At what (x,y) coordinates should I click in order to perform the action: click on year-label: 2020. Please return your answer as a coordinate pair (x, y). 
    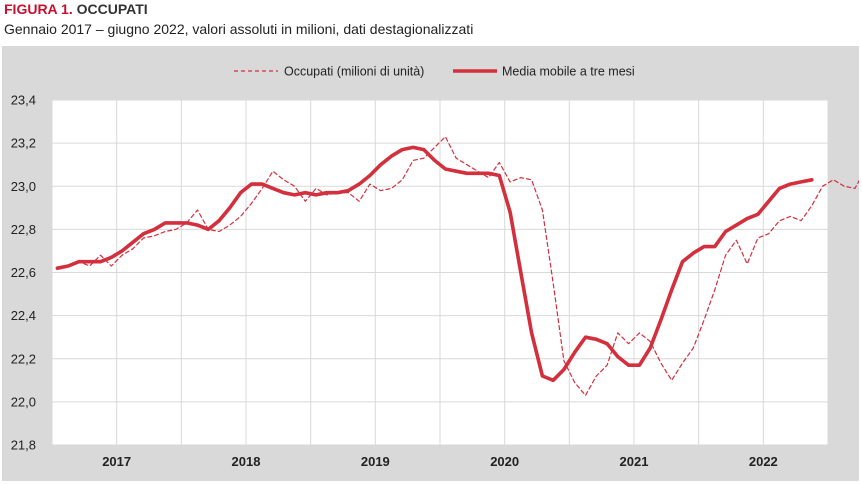
    Looking at the image, I should click on (504, 461).